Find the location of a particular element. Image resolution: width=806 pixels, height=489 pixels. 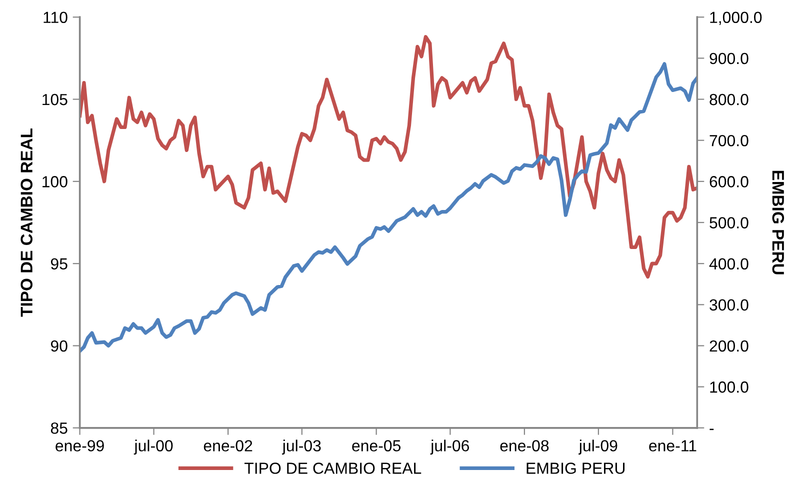

x-tick-label: ene-11 is located at coordinates (672, 446).